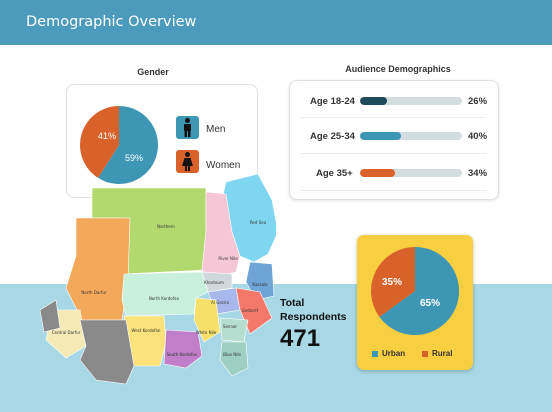 Image resolution: width=552 pixels, height=412 pixels. What do you see at coordinates (207, 320) in the screenshot?
I see `map-region-white-nile` at bounding box center [207, 320].